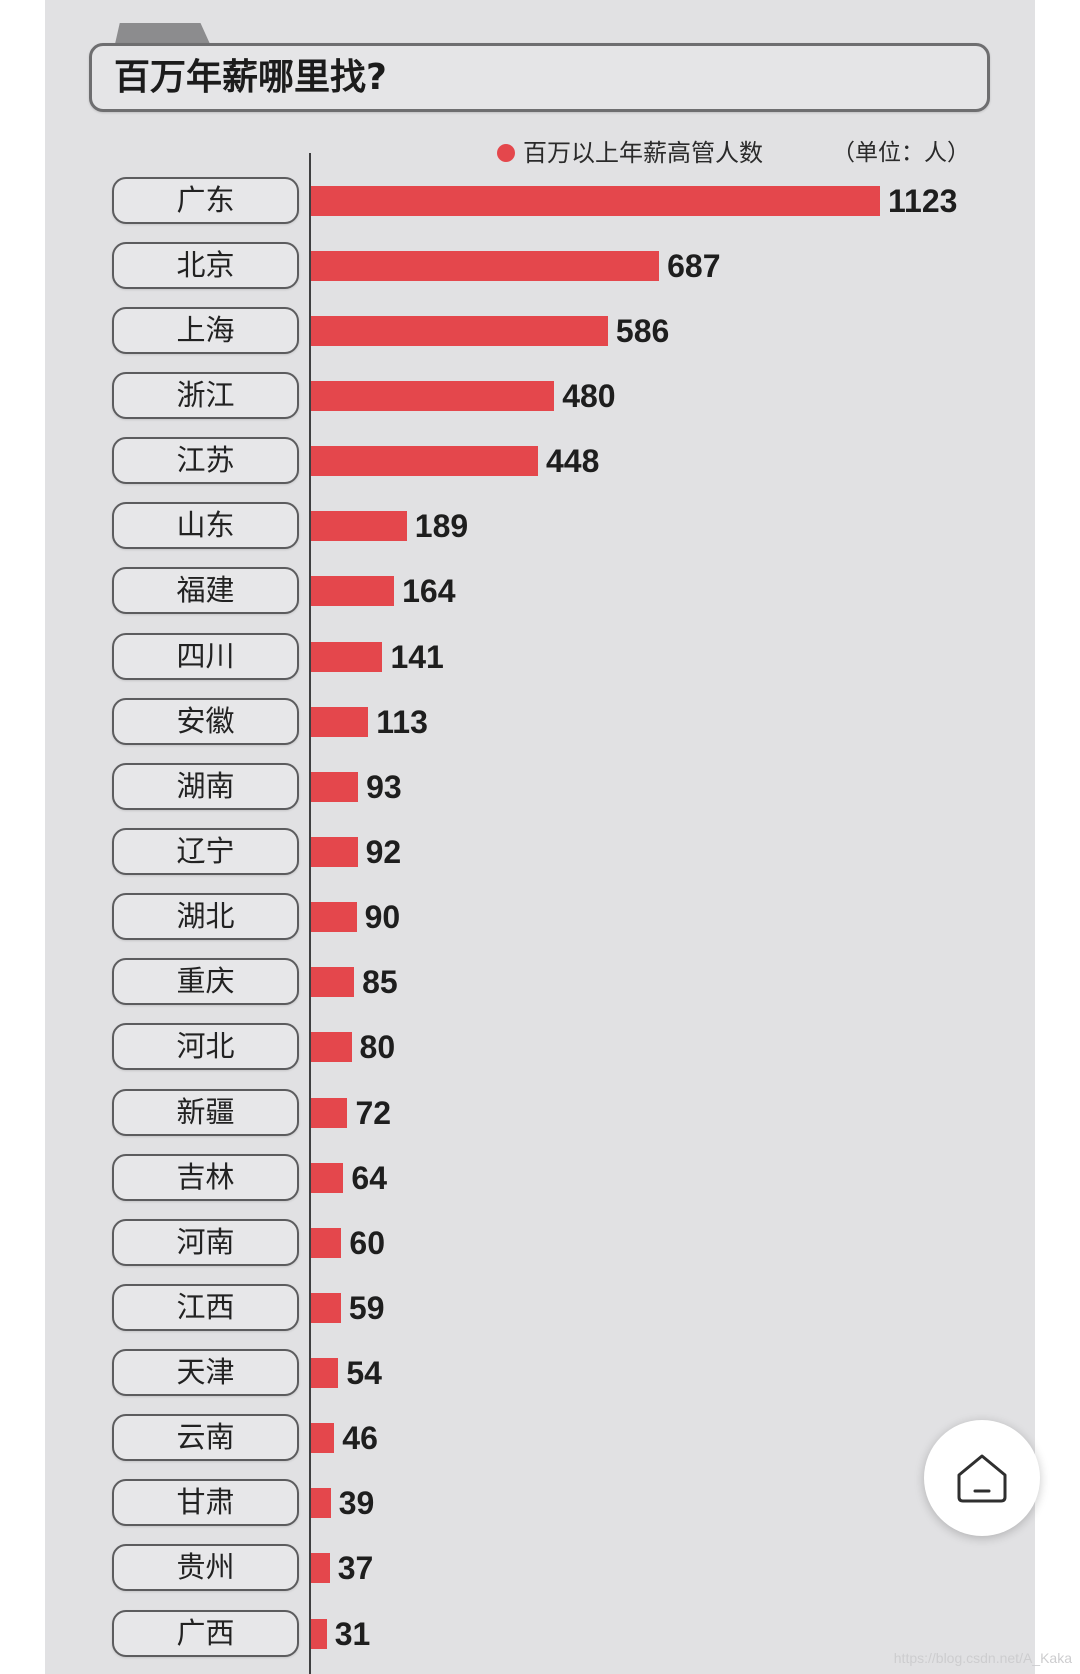  What do you see at coordinates (694, 265) in the screenshot?
I see `bar-value-label: 687` at bounding box center [694, 265].